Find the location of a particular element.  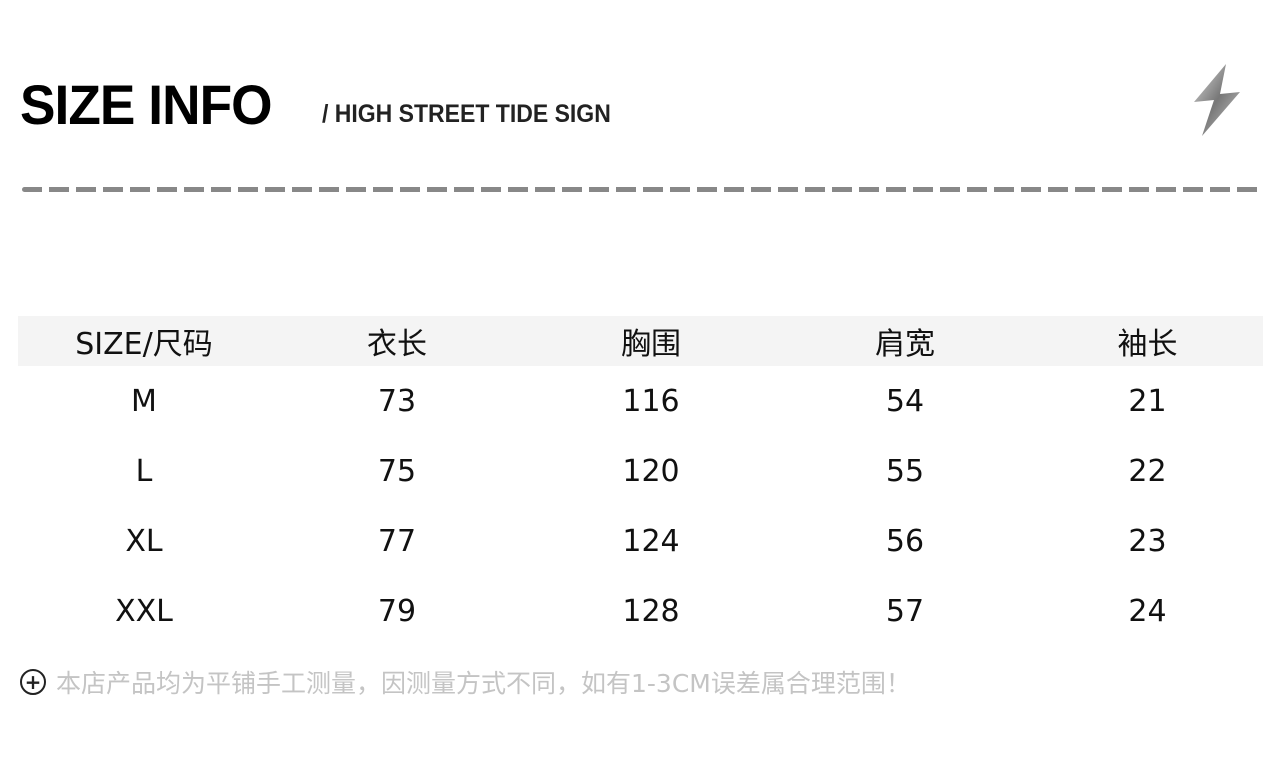

table-cell: 24 is located at coordinates (1147, 611).